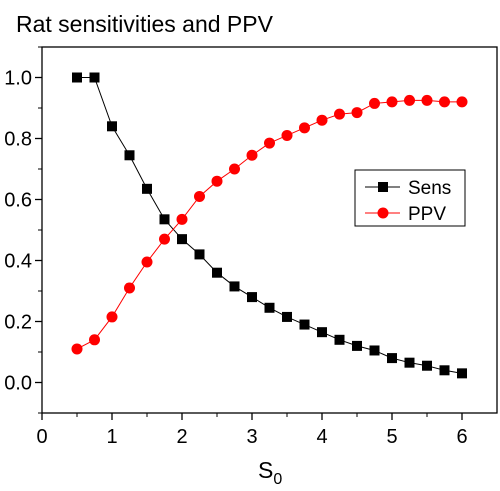 The width and height of the screenshot is (500, 491). Describe the element at coordinates (391, 437) in the screenshot. I see `x-tick-label: 5` at that location.